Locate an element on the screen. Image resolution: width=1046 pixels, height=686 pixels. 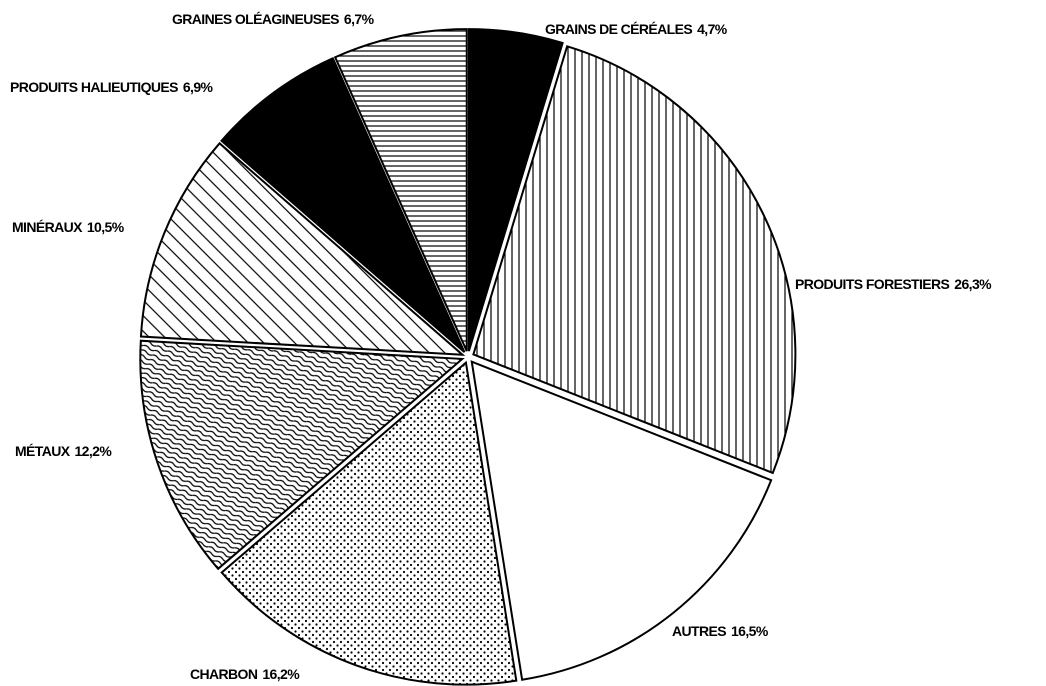
slice-label: GRAINES OLÉAGINEUSES 6,7% is located at coordinates (273, 19).